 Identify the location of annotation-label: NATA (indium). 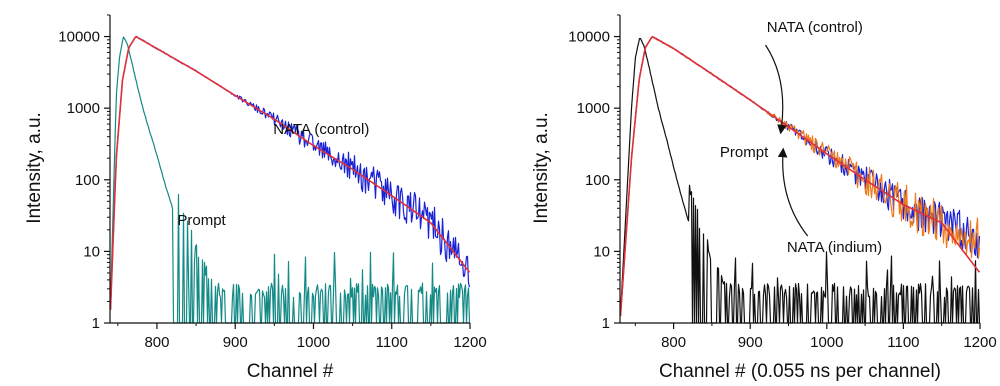
(834, 247).